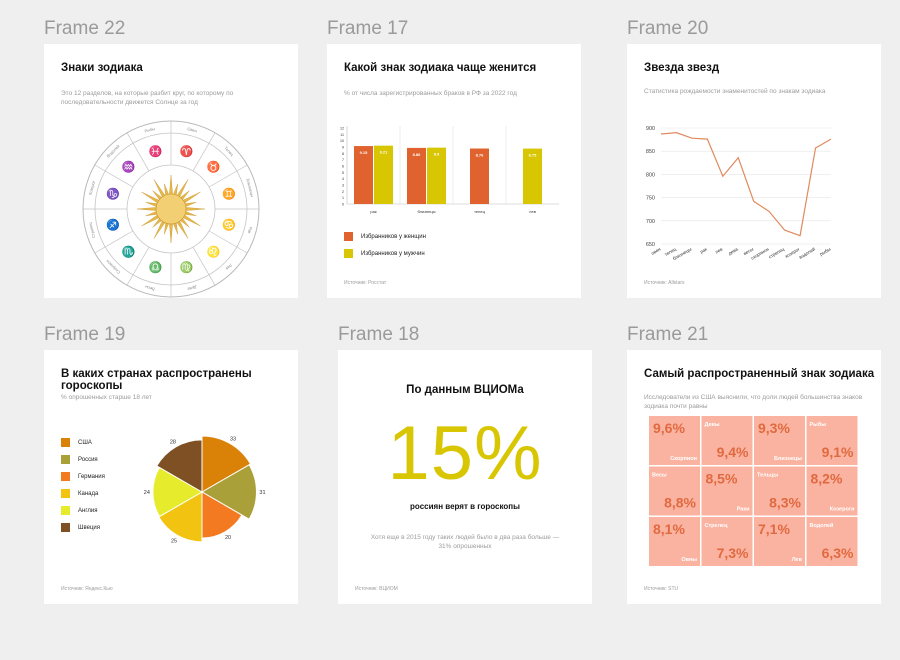 This screenshot has height=660, width=900. What do you see at coordinates (233, 439) in the screenshot?
I see `pie-value-label: 33` at bounding box center [233, 439].